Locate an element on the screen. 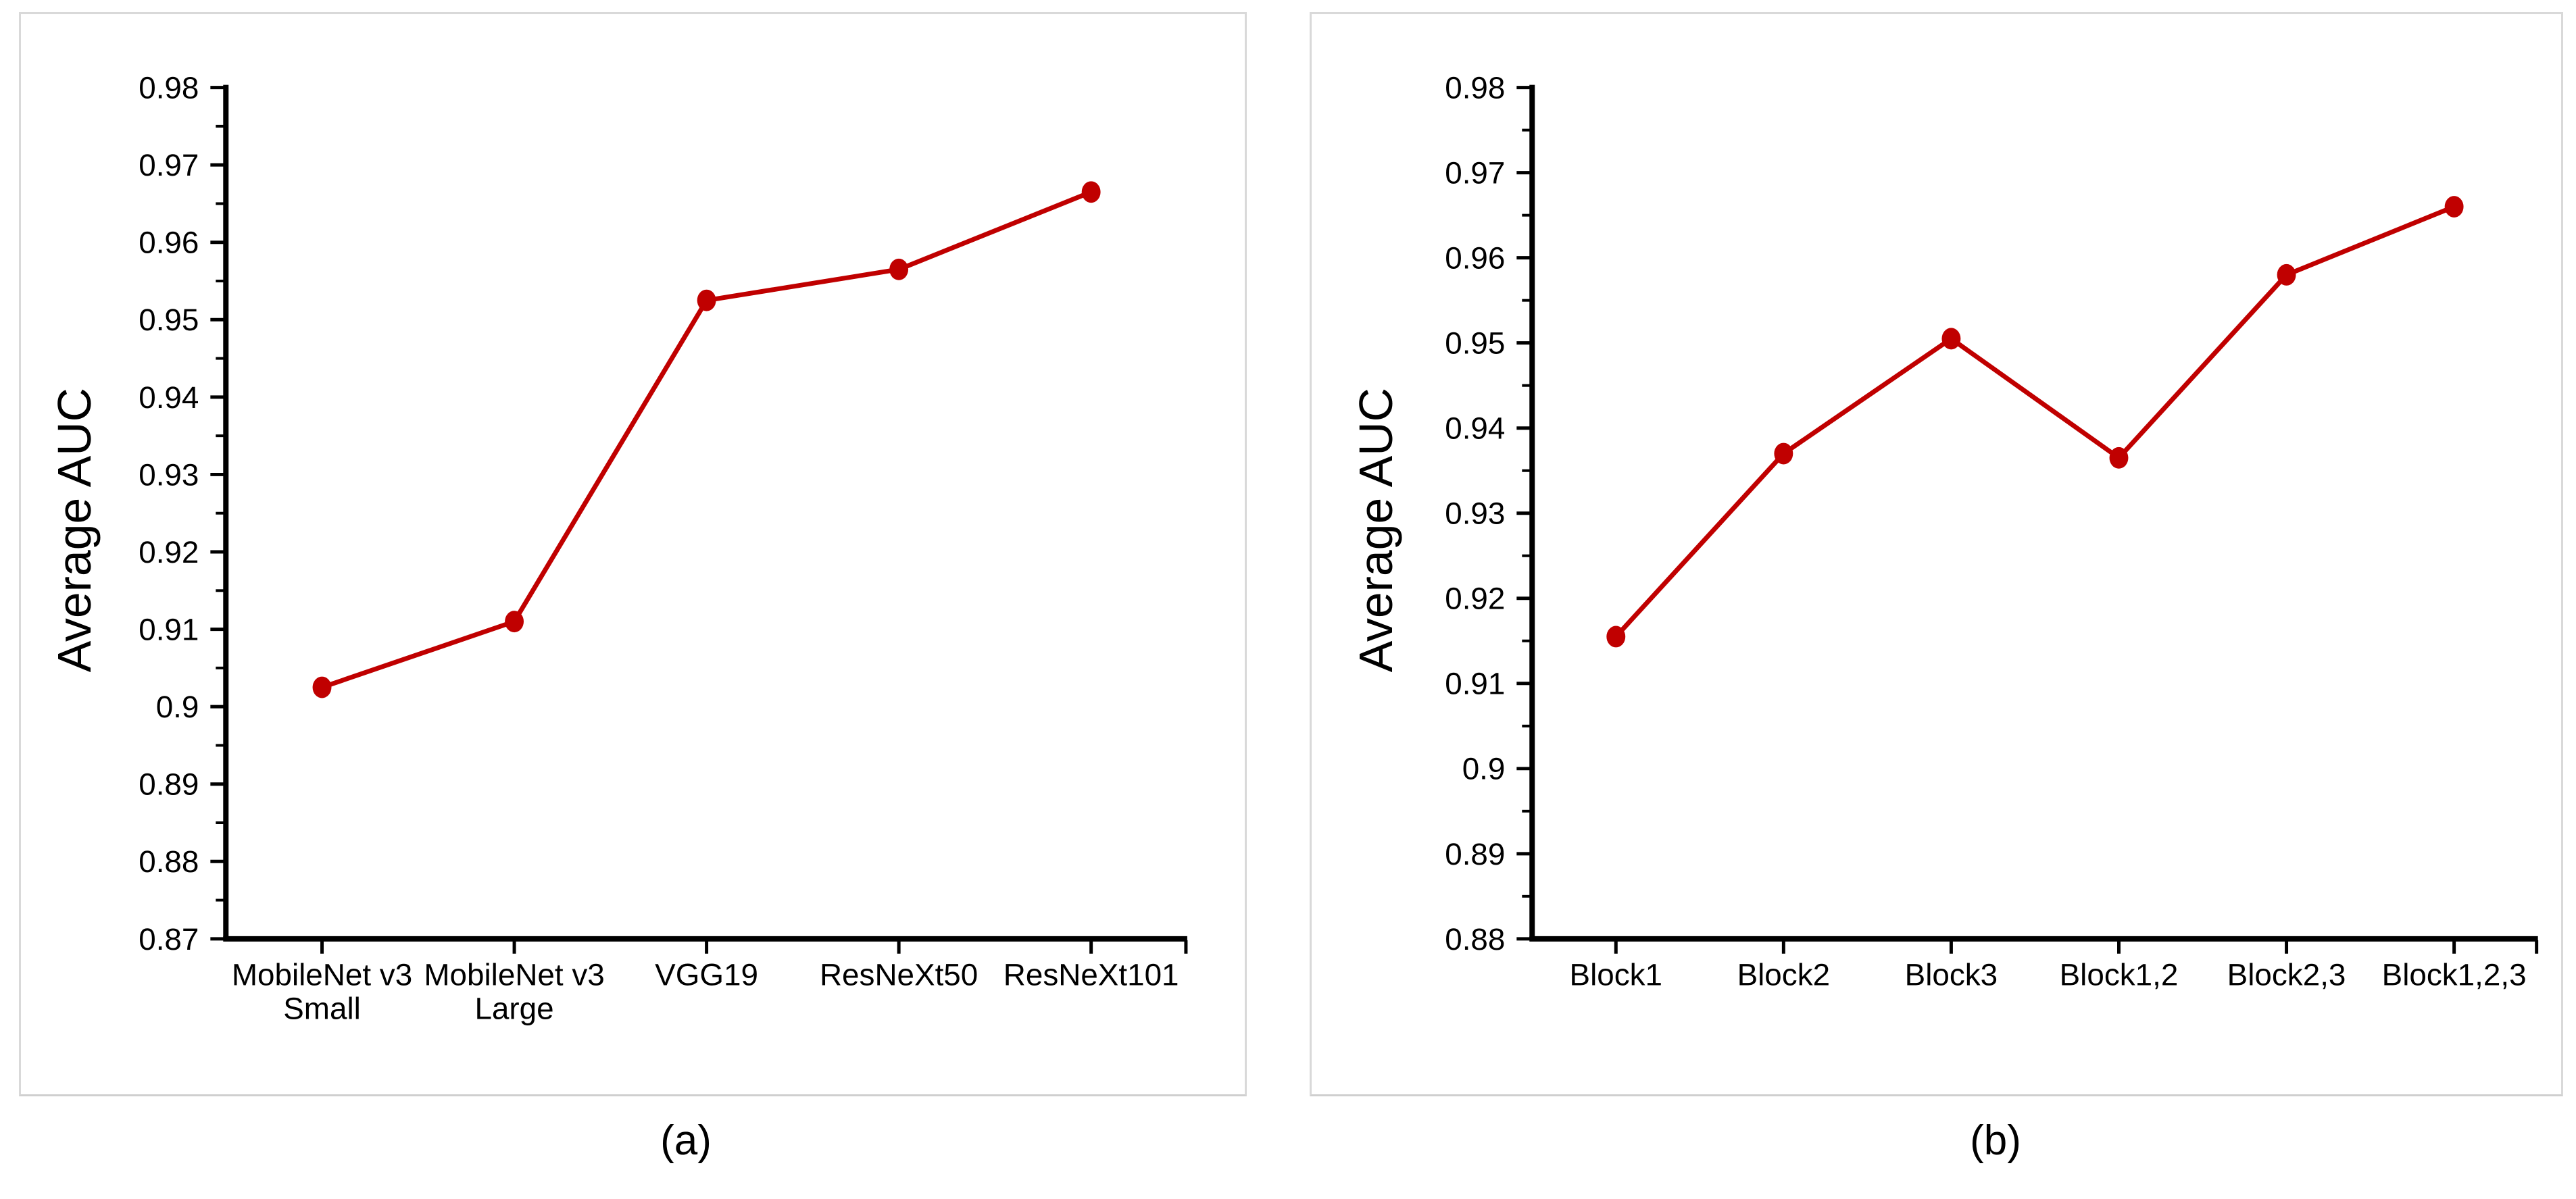  x-axis-category-label: Block2 is located at coordinates (1784, 975).